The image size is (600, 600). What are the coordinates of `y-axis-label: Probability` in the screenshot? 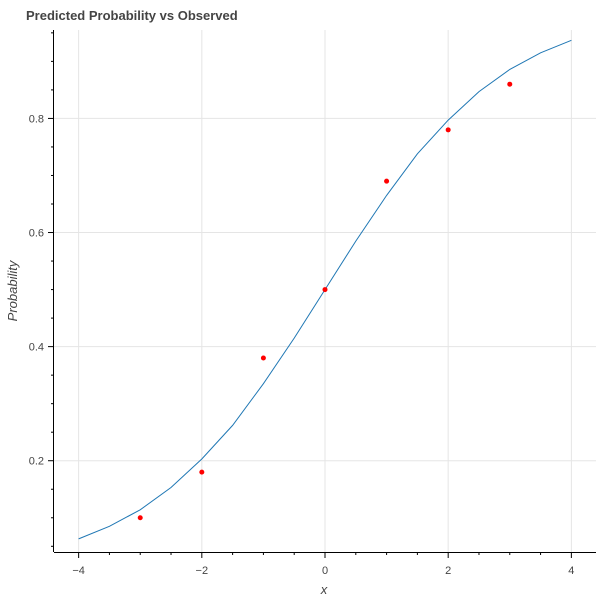 It's located at (12, 290).